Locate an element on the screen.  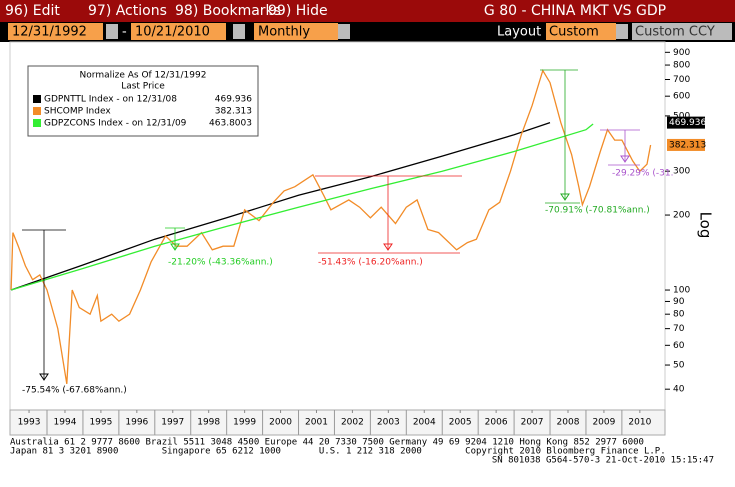
period-field is located at coordinates (296, 31).